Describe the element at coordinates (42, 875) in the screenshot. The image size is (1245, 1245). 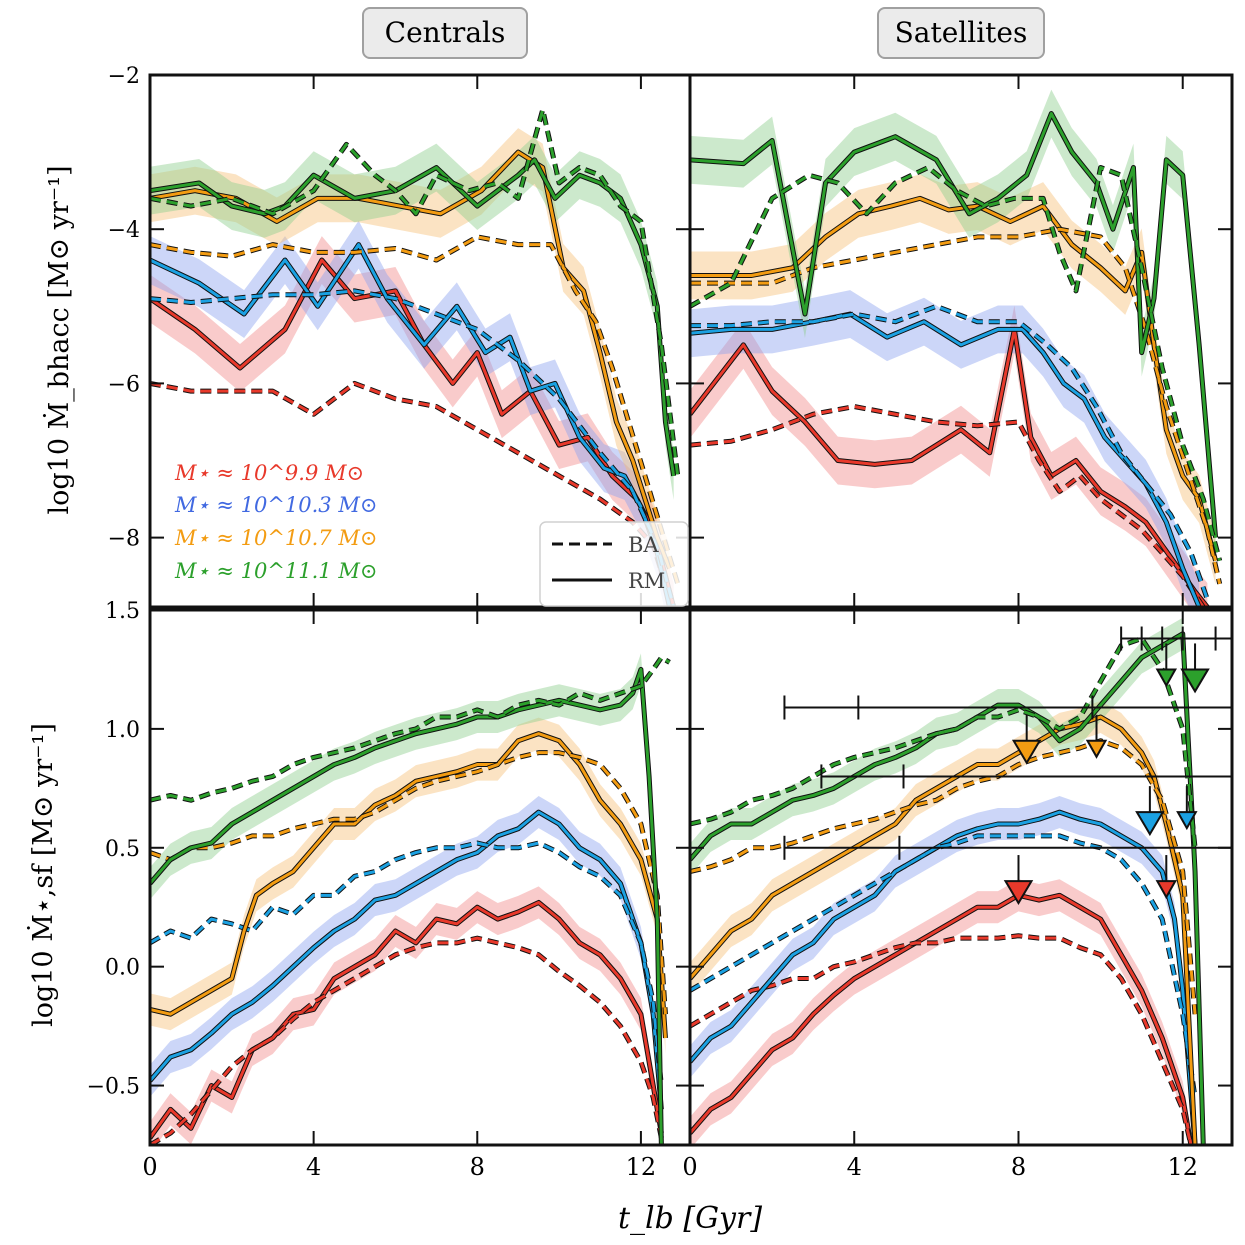
I see `y-axis-label-bottom: log10 Ṁ⋆,sf [M⊙ yr⁻¹]` at that location.